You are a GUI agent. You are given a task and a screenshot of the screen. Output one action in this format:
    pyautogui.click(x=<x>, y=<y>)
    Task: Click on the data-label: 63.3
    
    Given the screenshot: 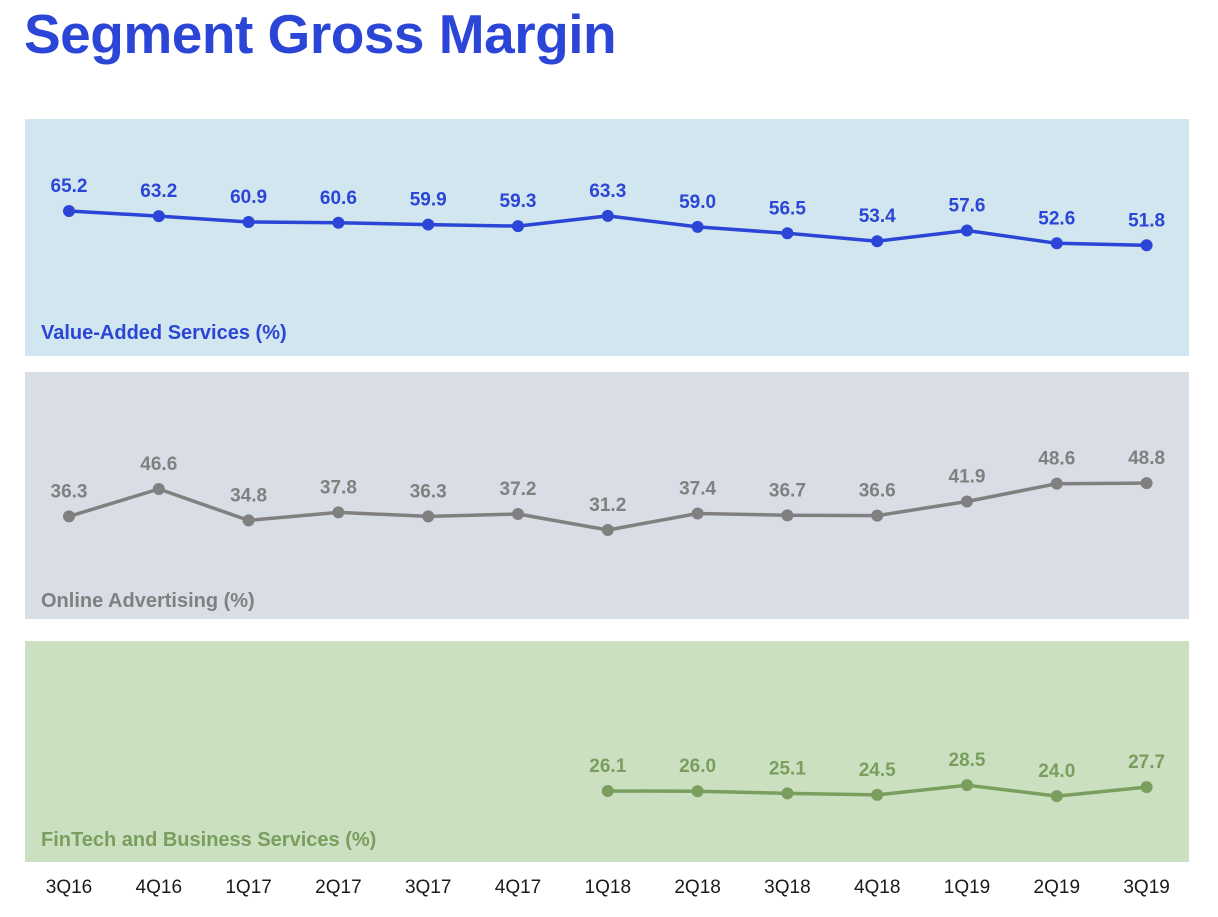 What is the action you would take?
    pyautogui.click(x=607, y=191)
    